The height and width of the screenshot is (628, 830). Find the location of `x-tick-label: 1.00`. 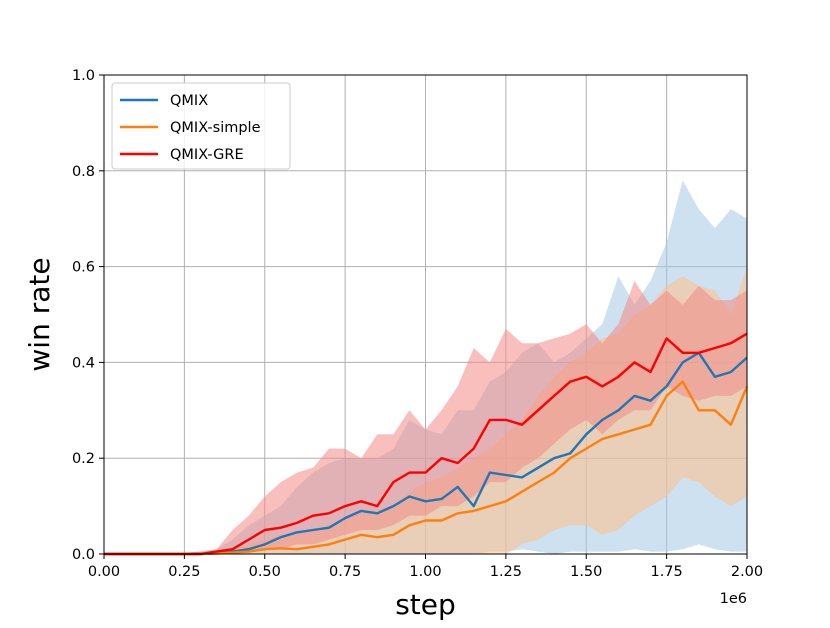

x-tick-label: 1.00 is located at coordinates (425, 572).